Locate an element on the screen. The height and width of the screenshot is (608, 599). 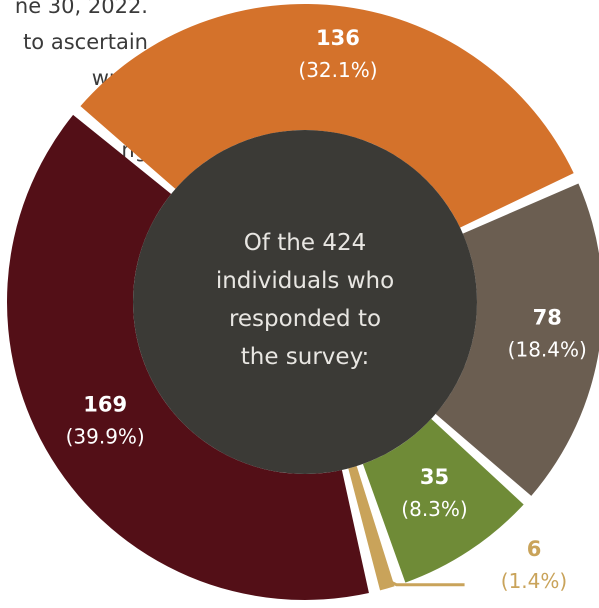
slice-value-label: 6 is located at coordinates (534, 549).